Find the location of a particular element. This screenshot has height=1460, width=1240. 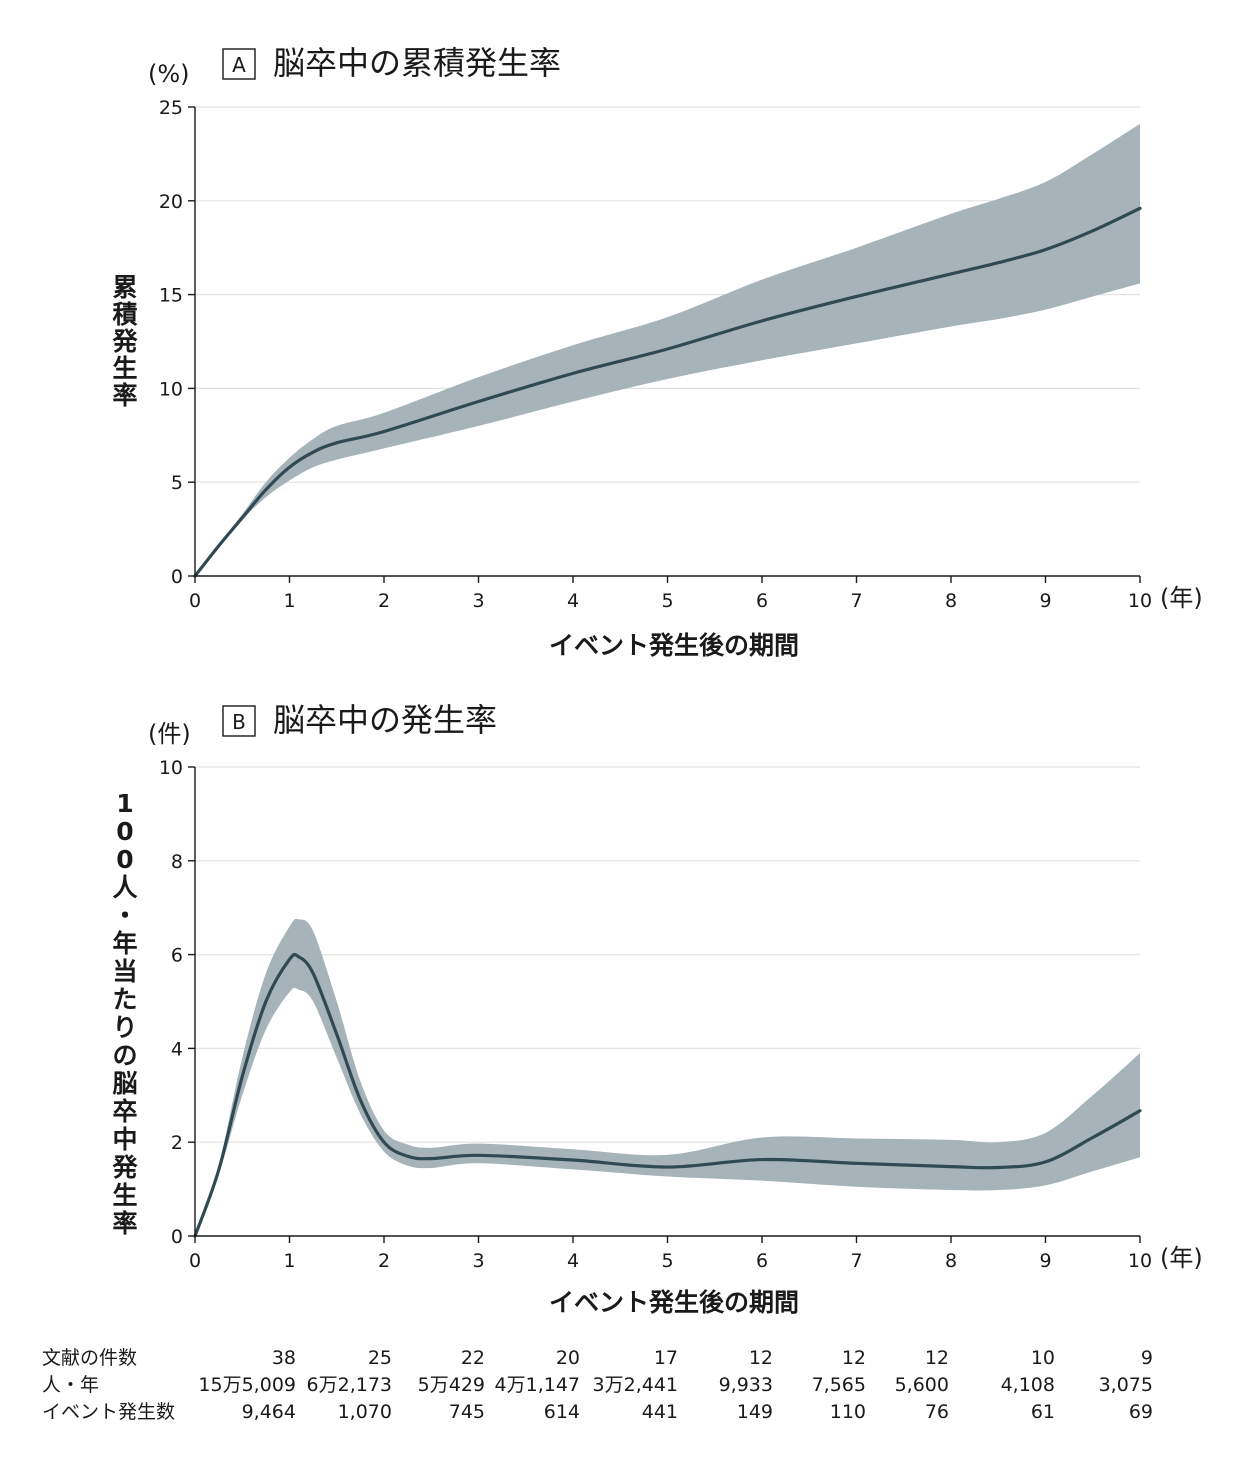

panel-b-x-tick-label: 0 is located at coordinates (195, 1261).